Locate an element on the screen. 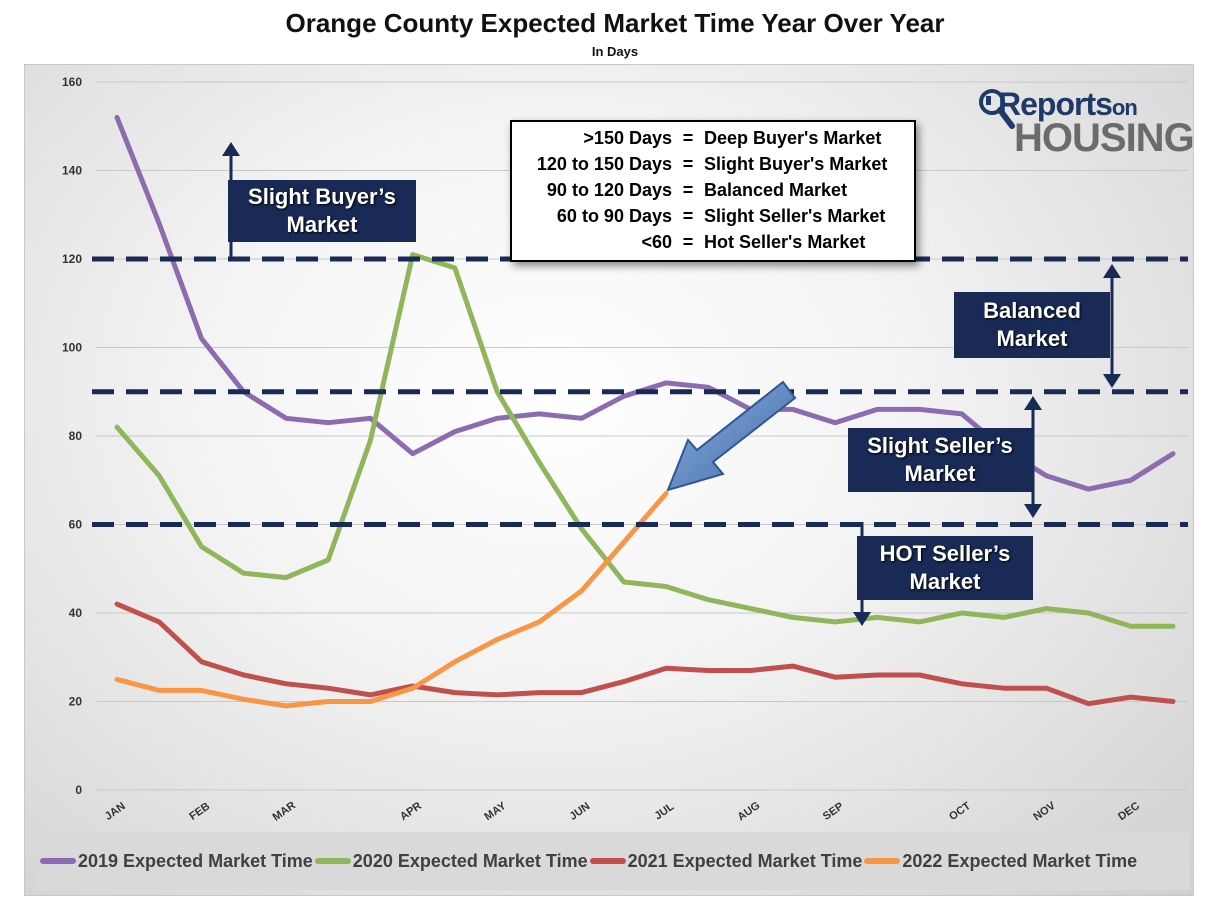 The image size is (1216, 910). key-row: <60 = Hot Seller's Market is located at coordinates (688, 245).